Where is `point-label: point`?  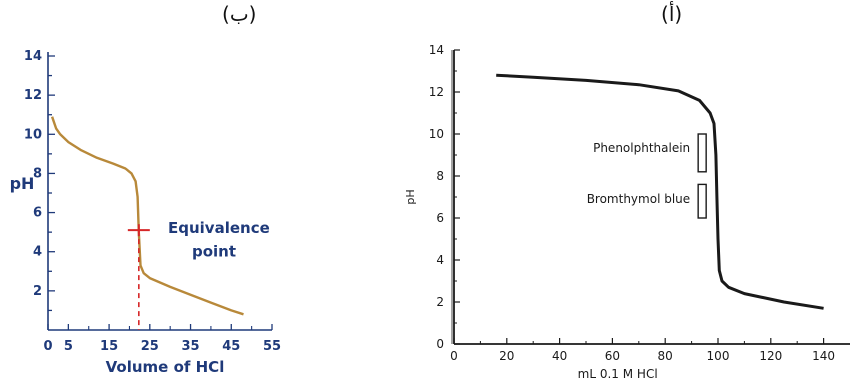
point-label: point is located at coordinates (214, 252).